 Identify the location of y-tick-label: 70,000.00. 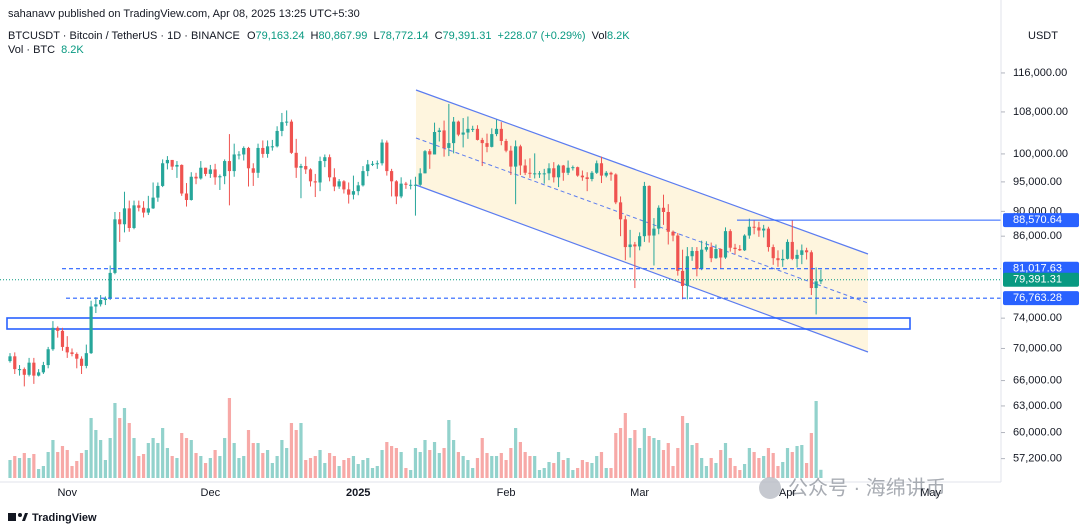
(1037, 348).